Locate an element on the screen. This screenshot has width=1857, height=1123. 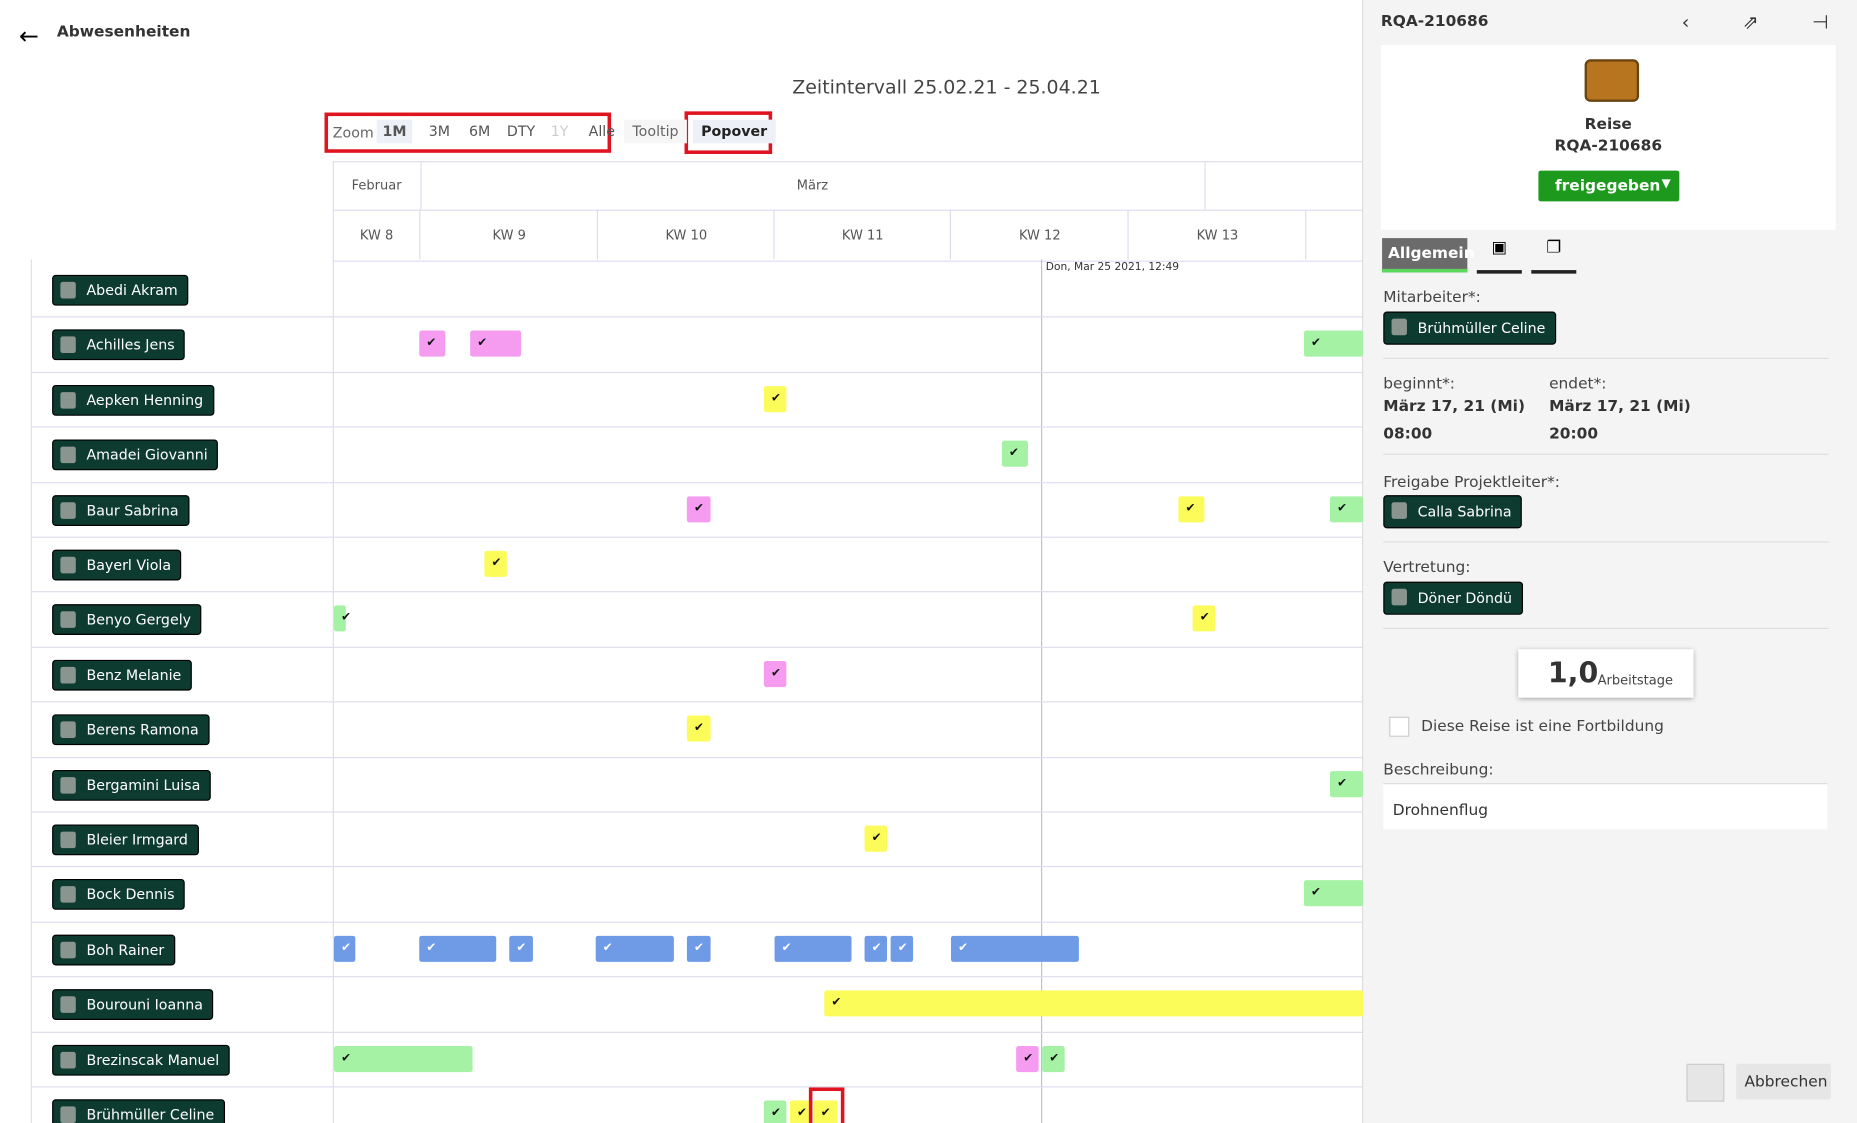
back-arrow: ← is located at coordinates (28, 35).